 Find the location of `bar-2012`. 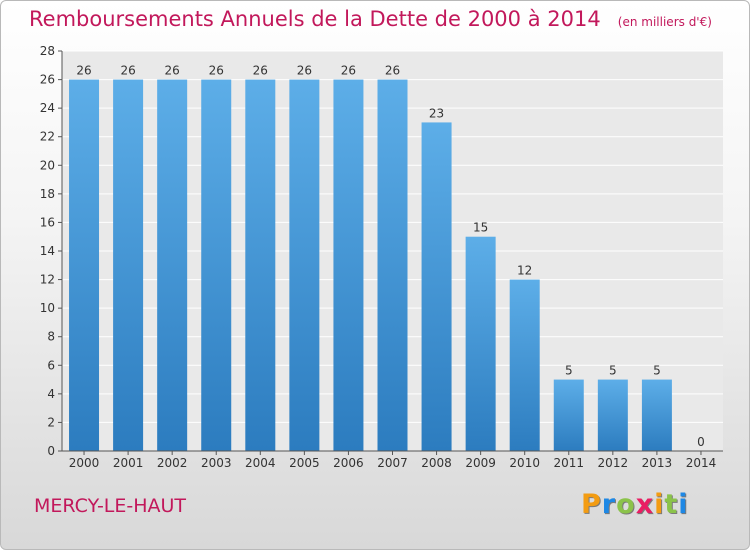

bar-2012 is located at coordinates (612, 415).